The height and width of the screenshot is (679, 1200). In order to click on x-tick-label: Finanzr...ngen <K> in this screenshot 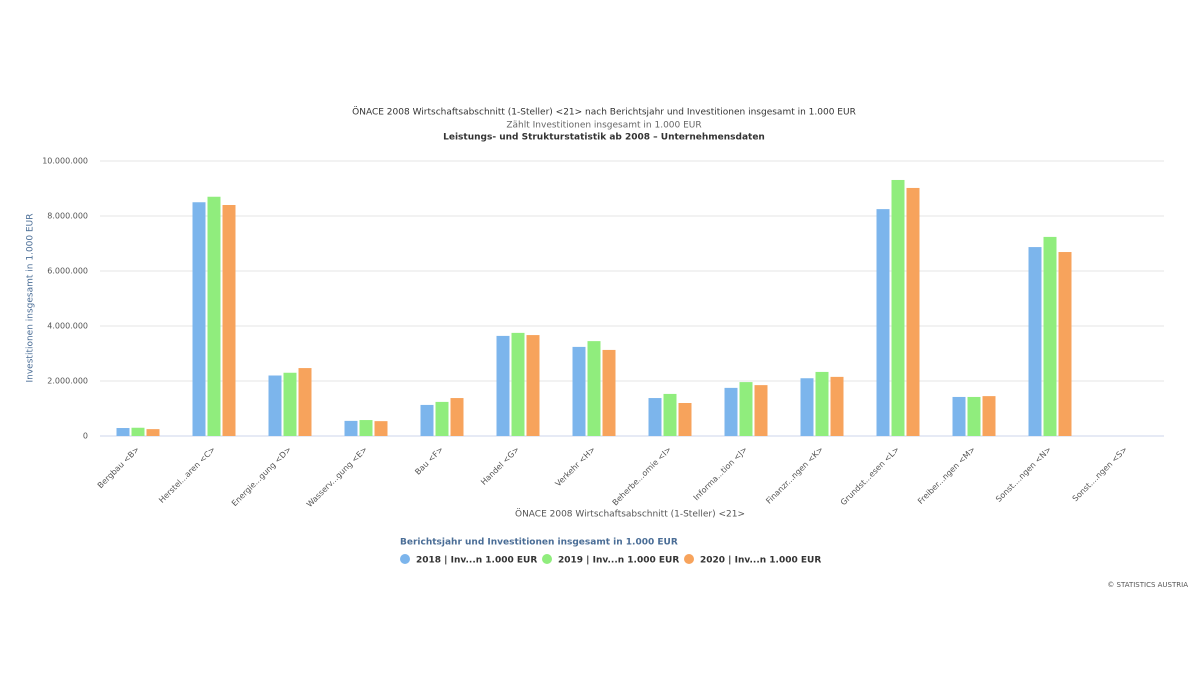, I will do `click(794, 475)`.